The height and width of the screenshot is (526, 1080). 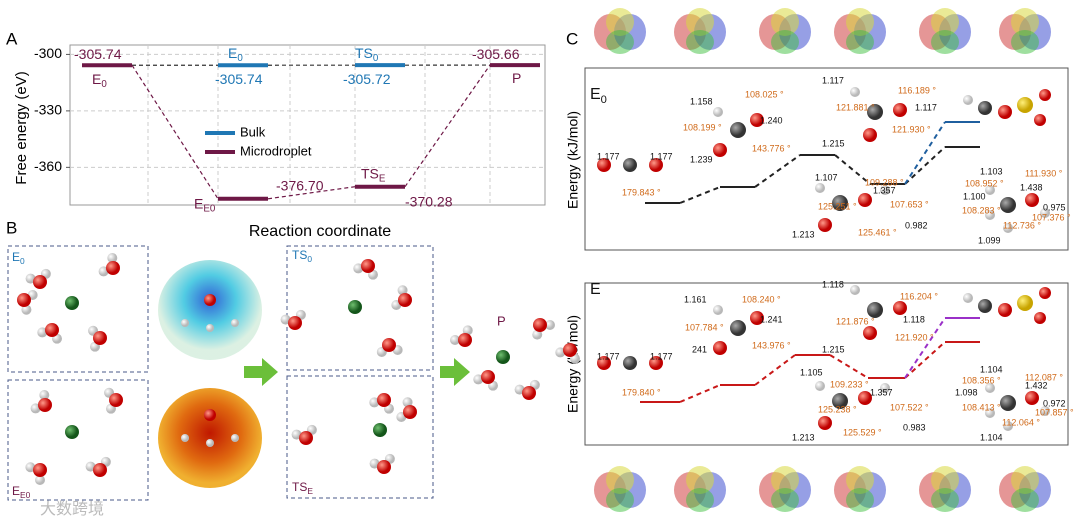 I want to click on value-label: -305.72, so click(x=367, y=79).